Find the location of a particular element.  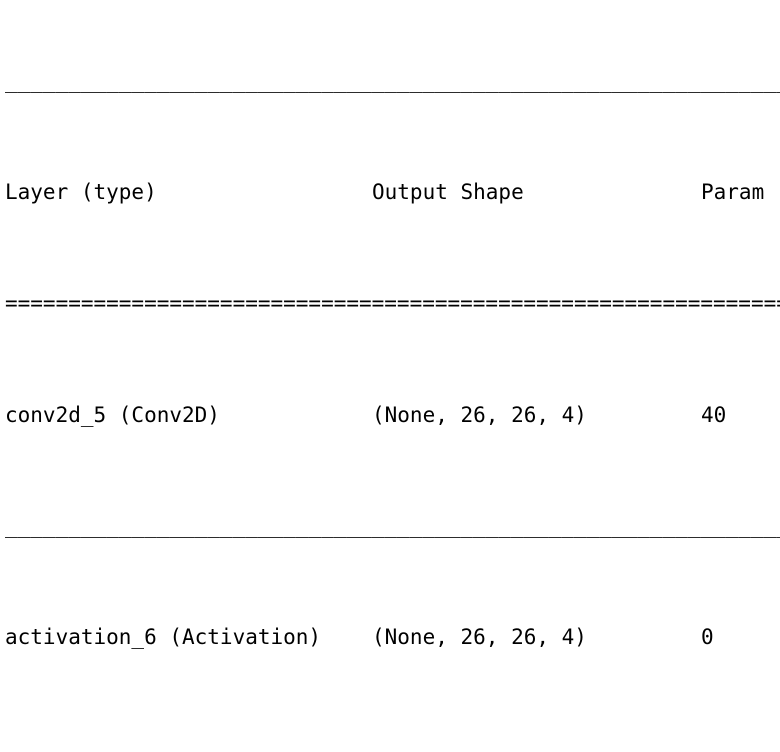

layer-name-cell: conv2d_5 (Conv2D) is located at coordinates (112, 414).